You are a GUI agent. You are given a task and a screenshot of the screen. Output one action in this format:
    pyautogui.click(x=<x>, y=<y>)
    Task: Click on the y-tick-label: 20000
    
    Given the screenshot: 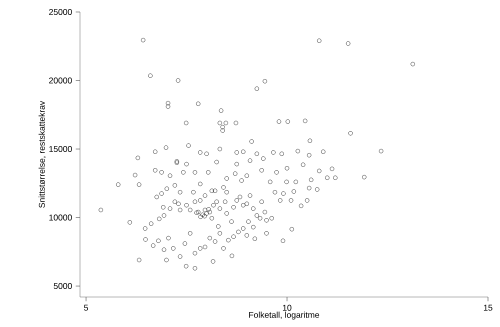 What is the action you would take?
    pyautogui.click(x=60, y=81)
    